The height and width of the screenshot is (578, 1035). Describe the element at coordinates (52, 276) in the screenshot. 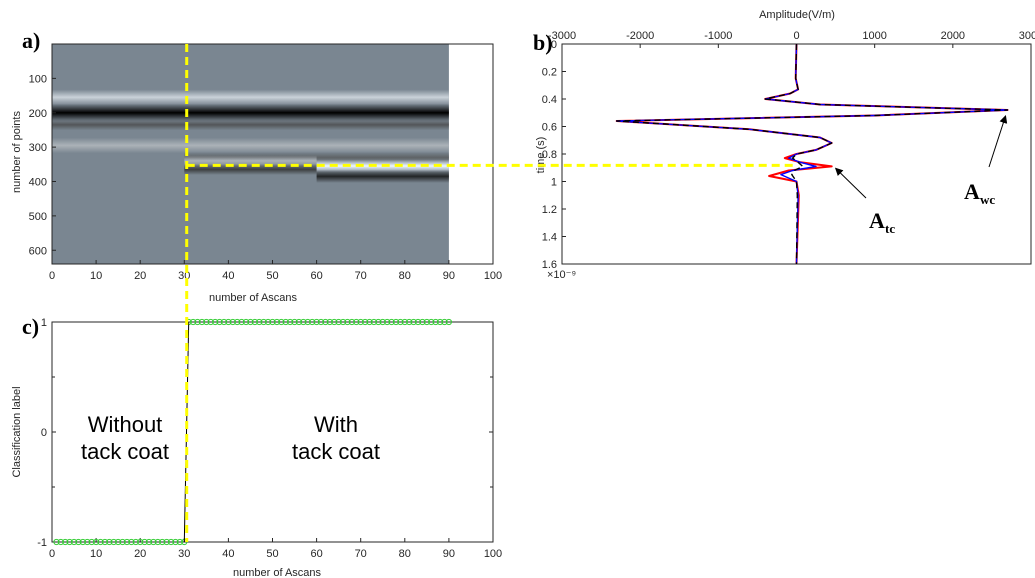

I see `heatmap-xtick-label: 0` at that location.